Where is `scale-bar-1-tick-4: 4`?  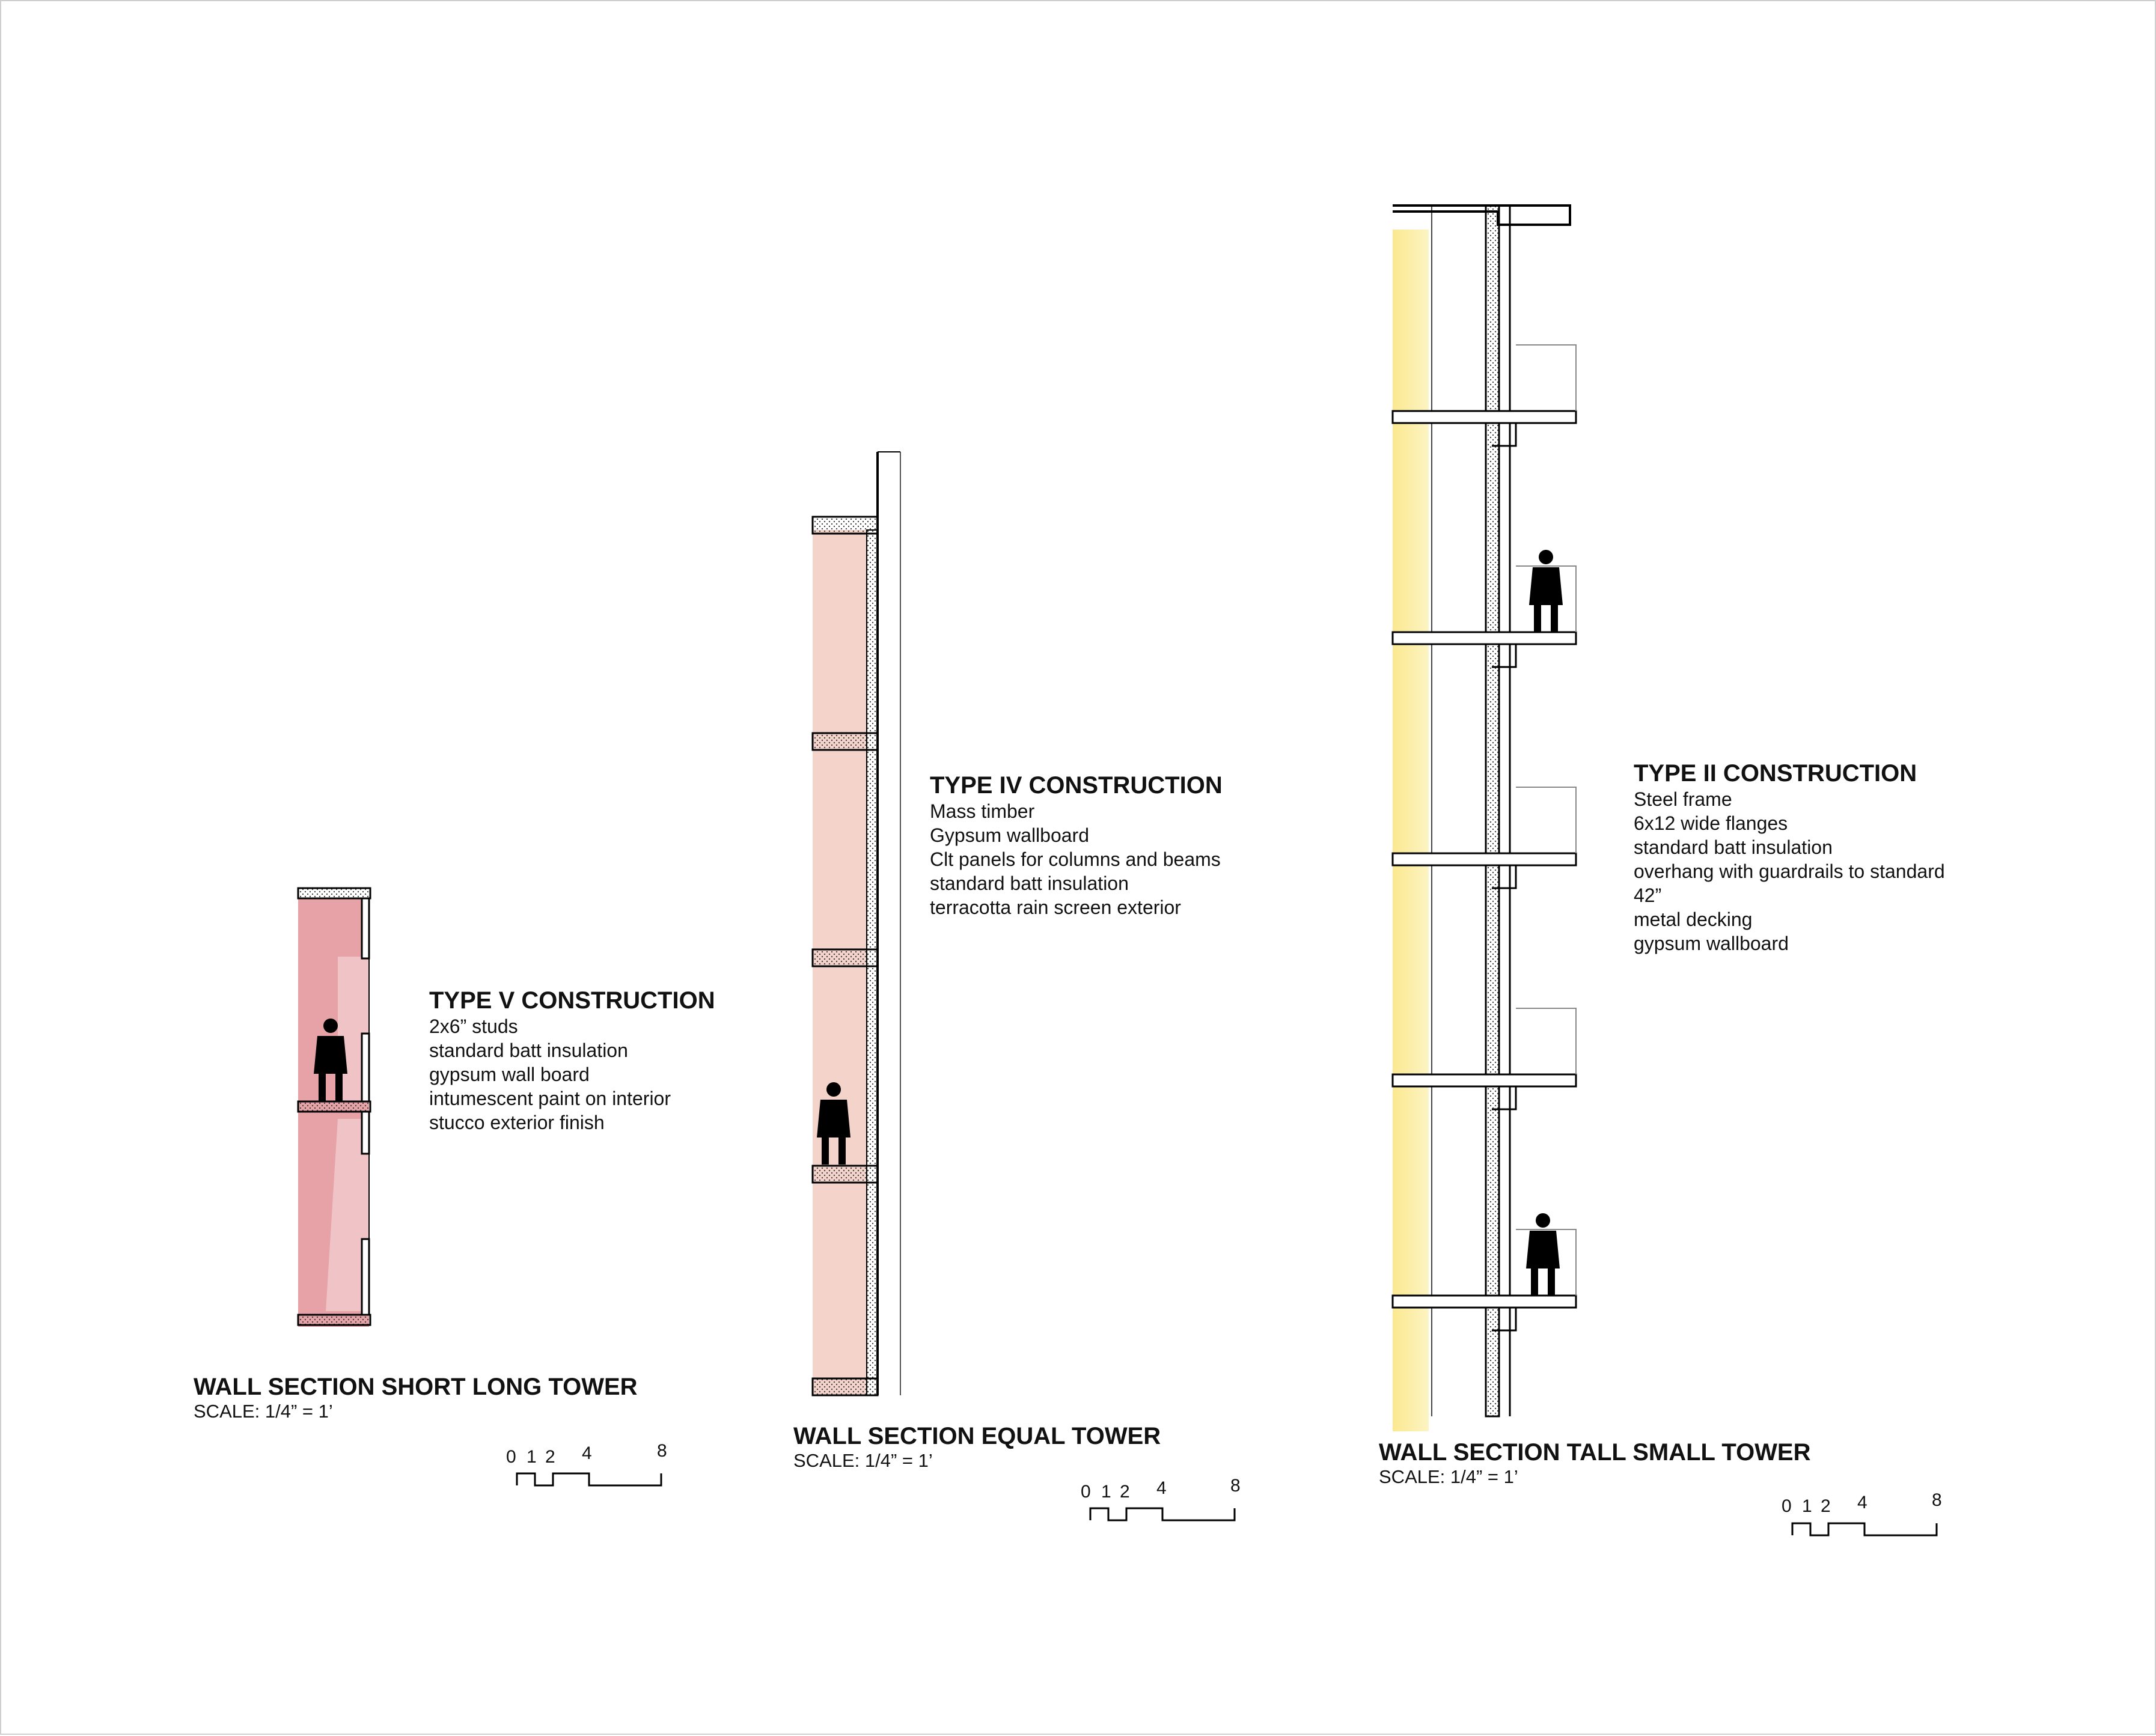 scale-bar-1-tick-4: 4 is located at coordinates (587, 1453).